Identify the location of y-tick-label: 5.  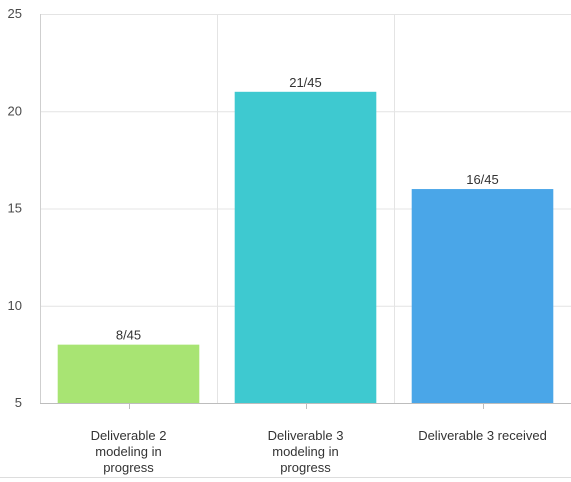
(18, 402).